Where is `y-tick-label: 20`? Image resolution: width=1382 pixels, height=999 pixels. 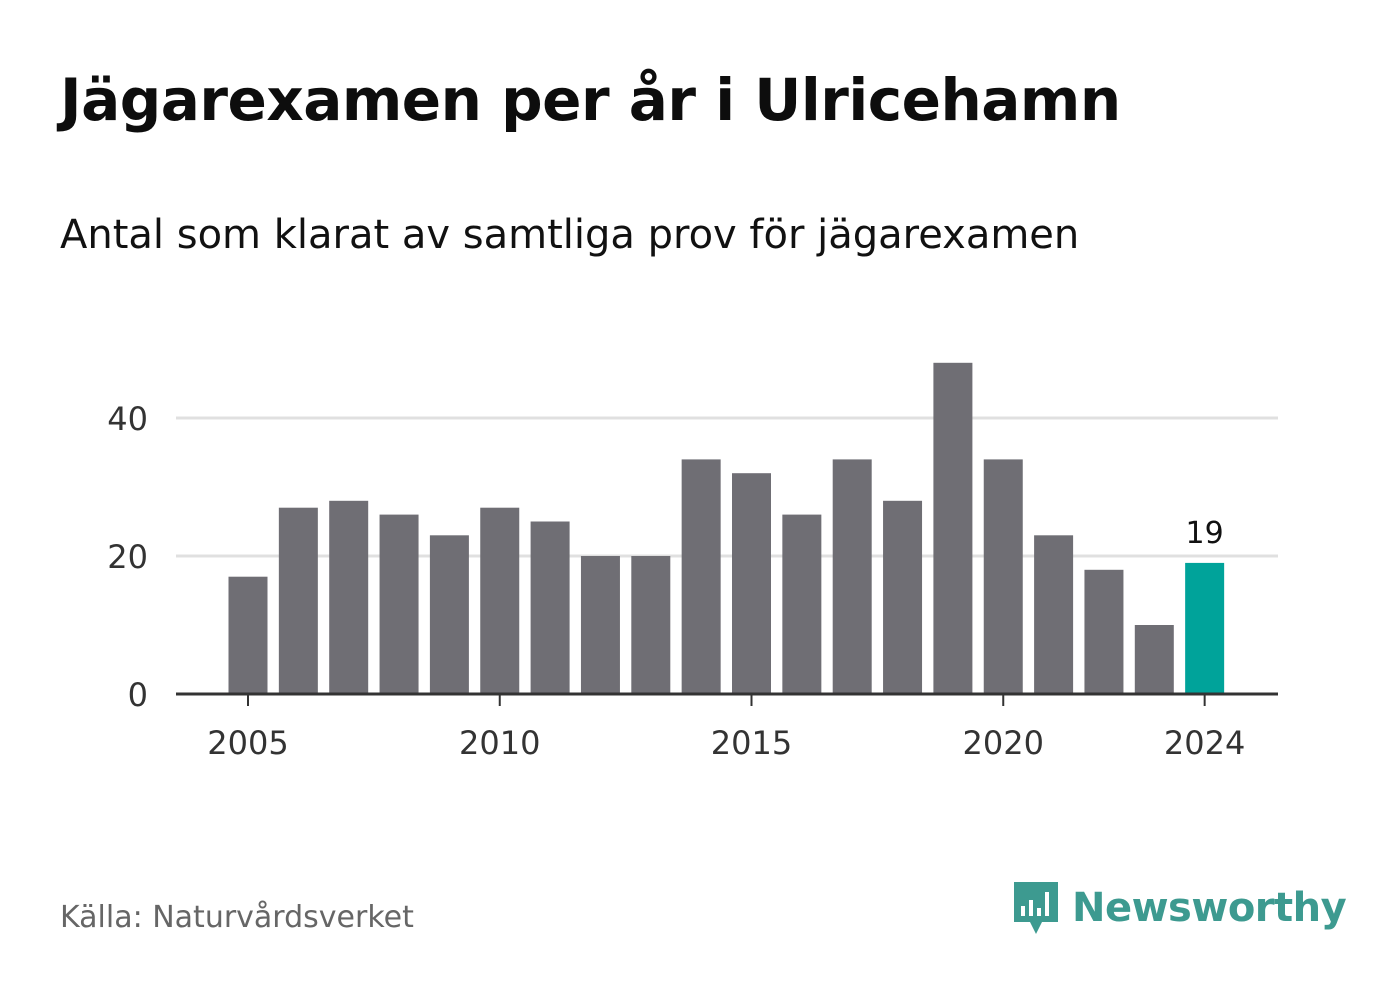
y-tick-label: 20 is located at coordinates (127, 557).